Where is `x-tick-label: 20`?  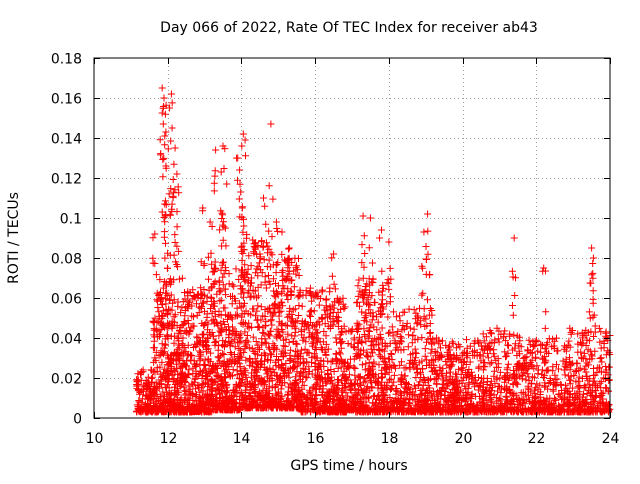 x-tick-label: 20 is located at coordinates (464, 439).